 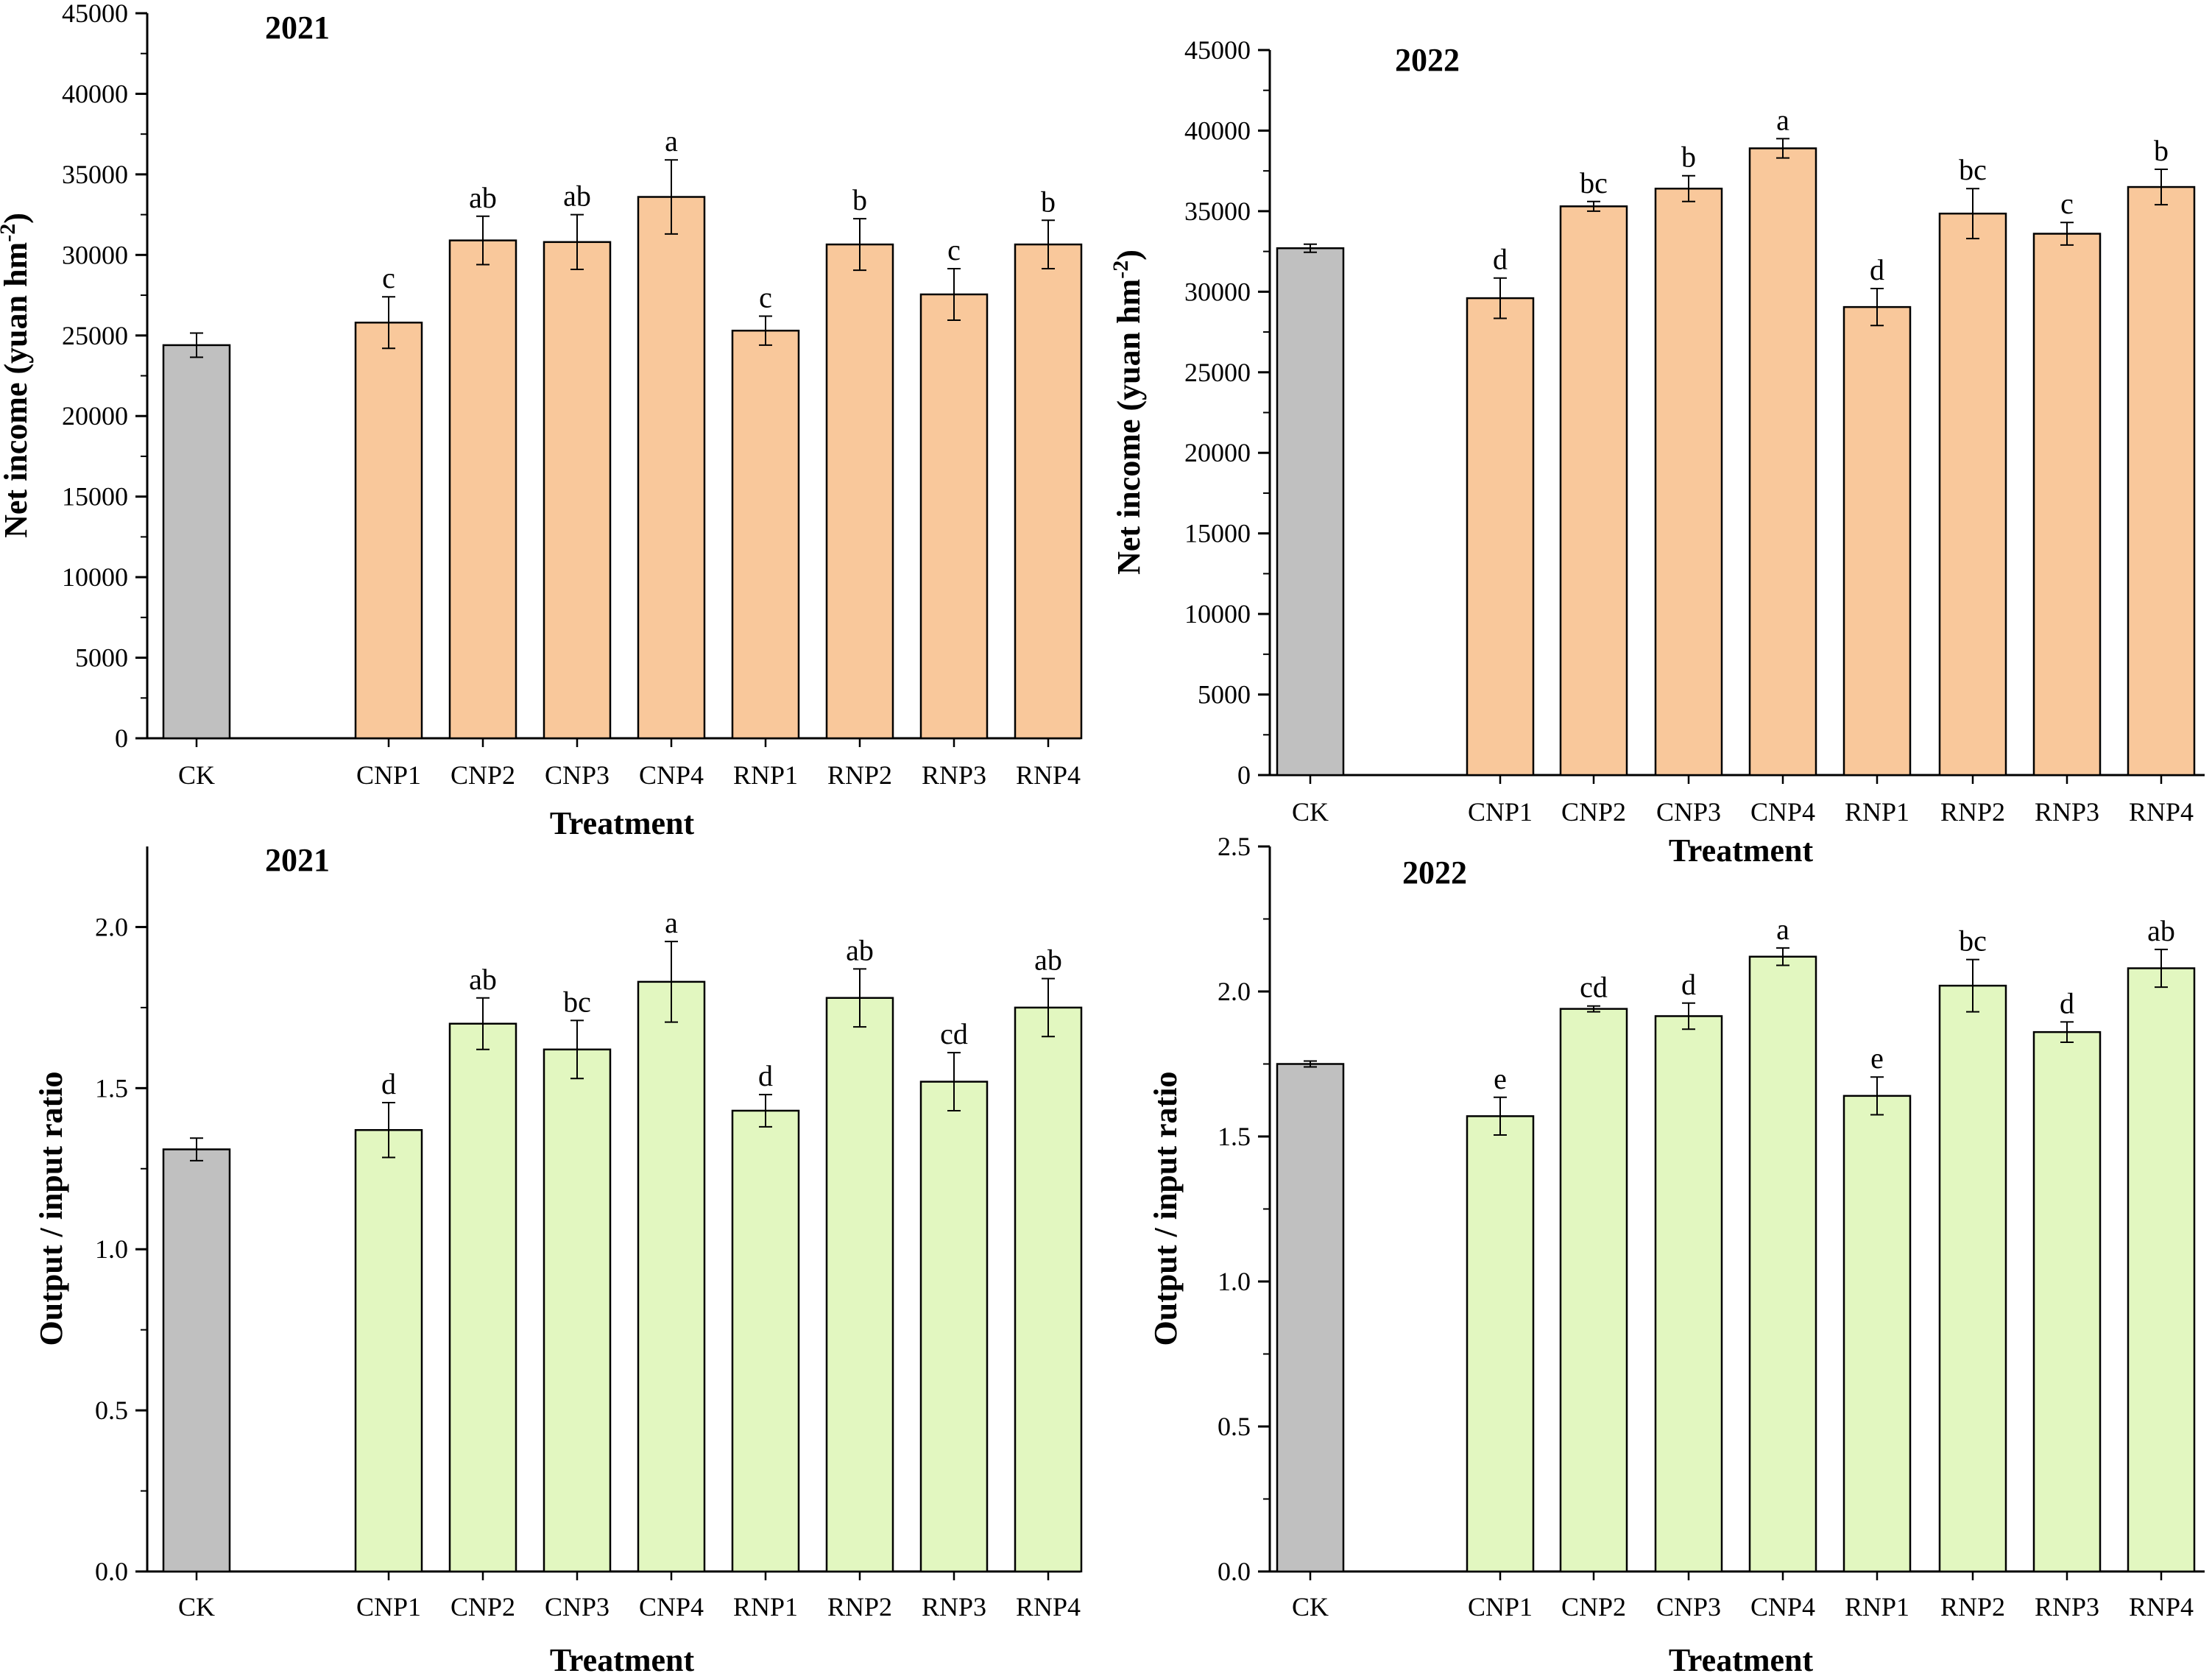 What do you see at coordinates (1048, 1290) in the screenshot?
I see `bar-rnp4` at bounding box center [1048, 1290].